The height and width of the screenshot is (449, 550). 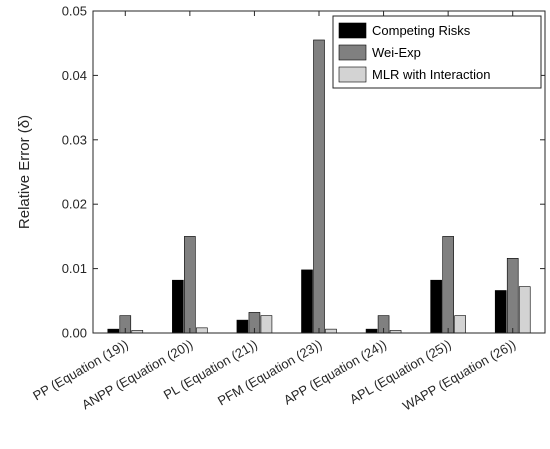 What do you see at coordinates (74, 268) in the screenshot?
I see `y-tick-label: 0.01` at bounding box center [74, 268].